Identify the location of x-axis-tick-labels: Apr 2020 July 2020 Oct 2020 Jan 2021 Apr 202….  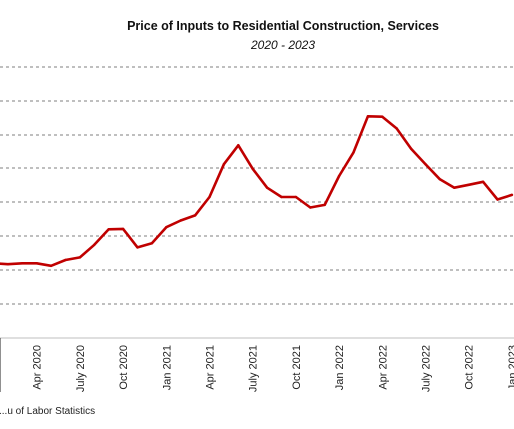
(257, 365).